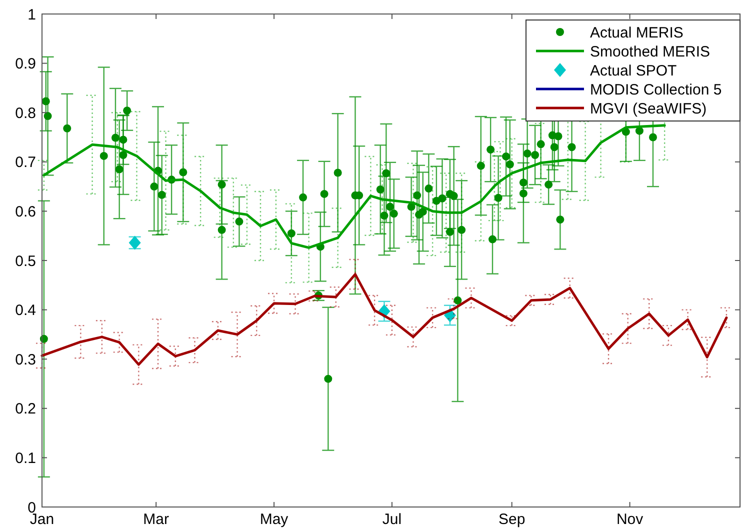 The image size is (741, 530). I want to click on legend-label: Actual SPOT, so click(633, 71).